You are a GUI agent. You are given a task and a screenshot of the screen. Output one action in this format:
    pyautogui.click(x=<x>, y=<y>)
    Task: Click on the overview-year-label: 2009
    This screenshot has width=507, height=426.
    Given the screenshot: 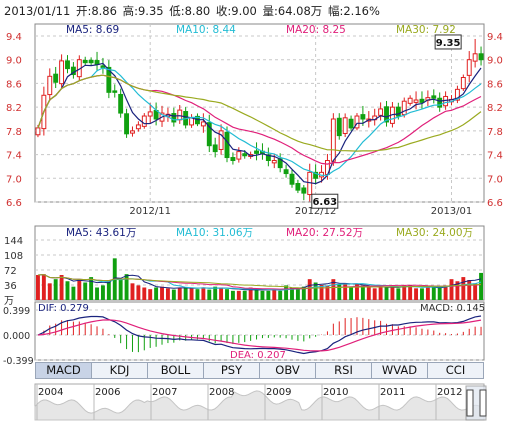 What is the action you would take?
    pyautogui.click(x=278, y=392)
    